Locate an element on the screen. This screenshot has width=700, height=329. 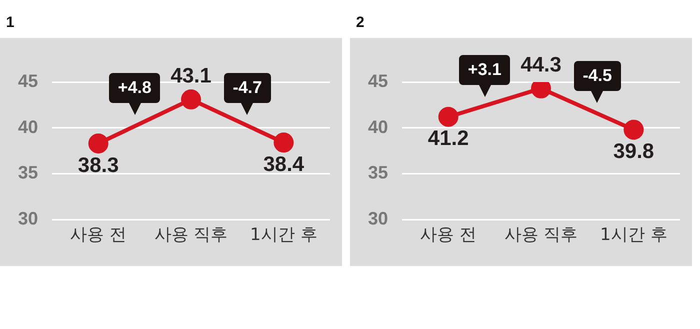
data-label: 41.2 is located at coordinates (448, 138).